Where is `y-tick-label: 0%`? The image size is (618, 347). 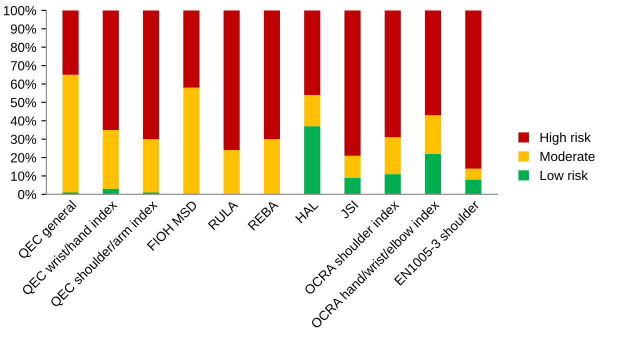
y-tick-label: 0% is located at coordinates (27, 195).